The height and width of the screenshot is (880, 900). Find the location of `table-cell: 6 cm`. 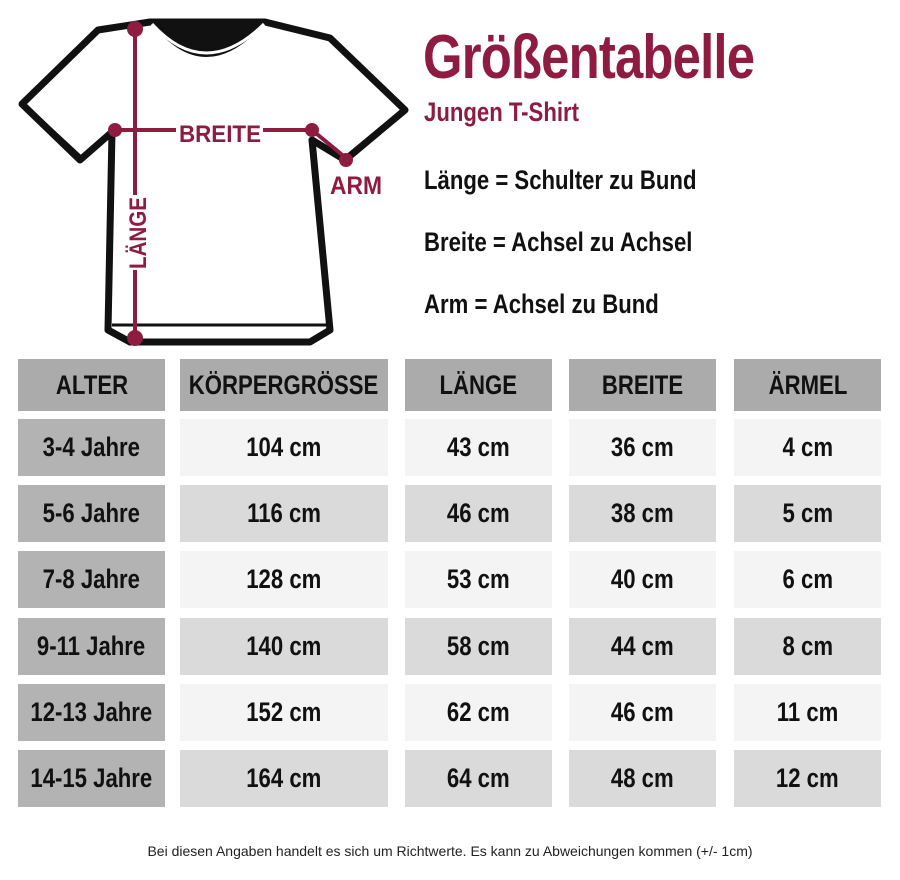

table-cell: 6 cm is located at coordinates (807, 579).